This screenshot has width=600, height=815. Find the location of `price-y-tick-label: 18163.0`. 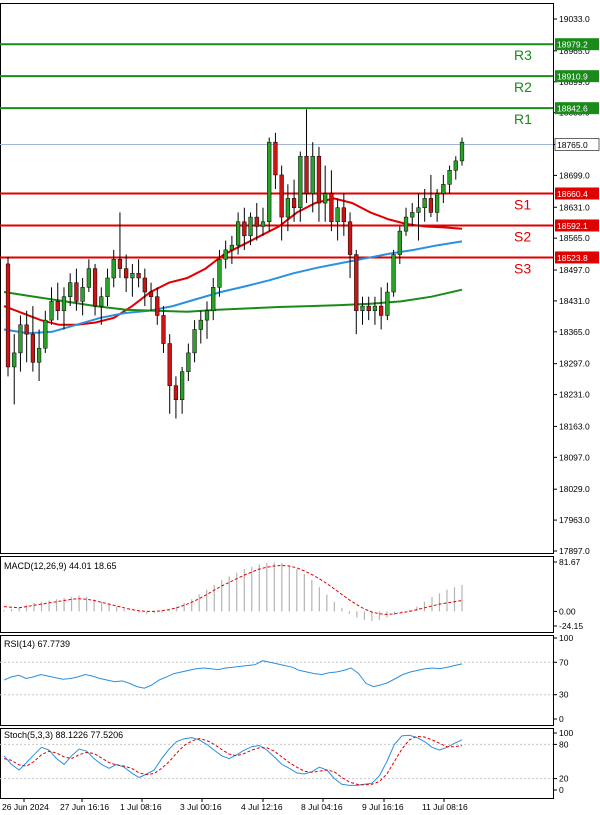

price-y-tick-label: 18163.0 is located at coordinates (574, 426).